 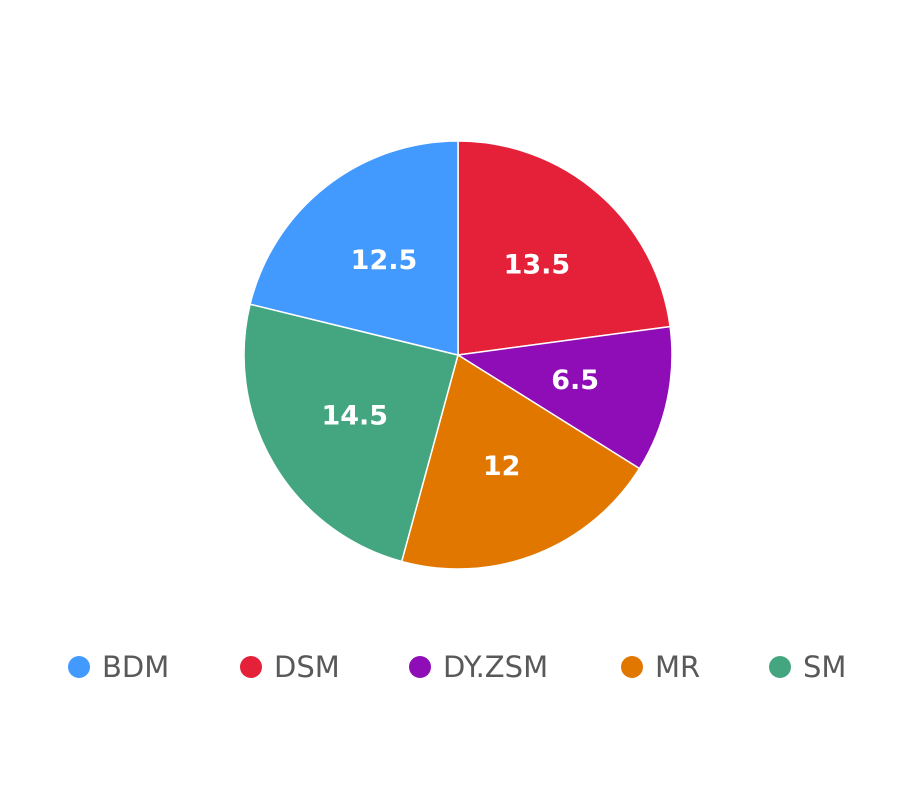 What do you see at coordinates (307, 667) in the screenshot?
I see `legend-label-dsm: DSM` at bounding box center [307, 667].